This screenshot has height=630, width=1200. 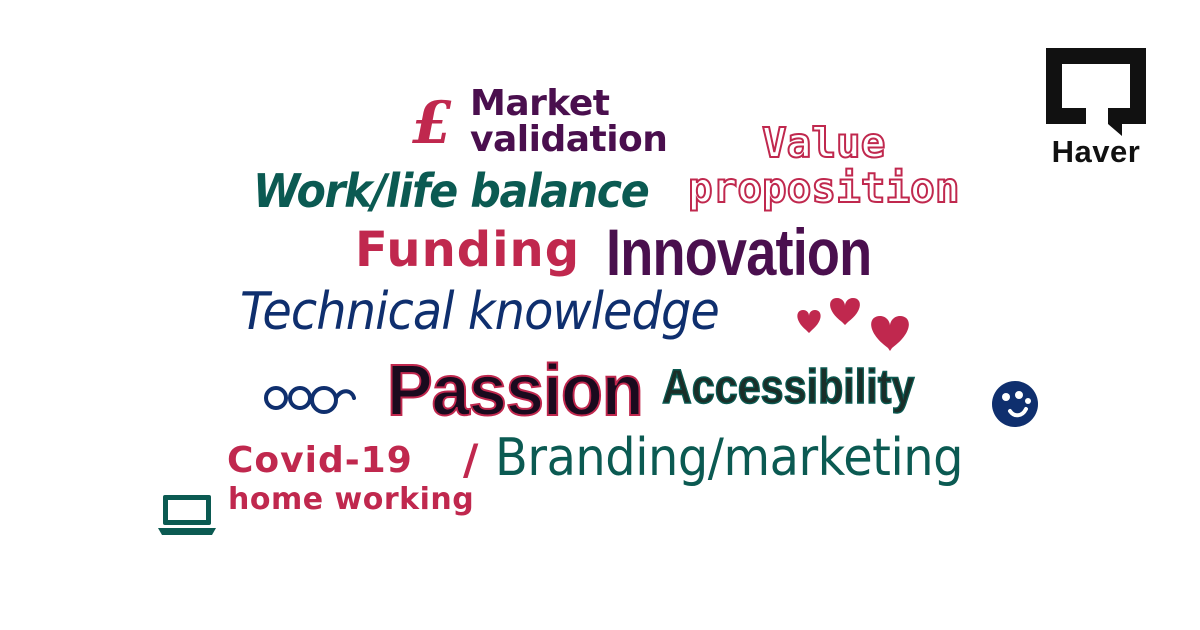 What do you see at coordinates (187, 515) in the screenshot?
I see `laptop-icon` at bounding box center [187, 515].